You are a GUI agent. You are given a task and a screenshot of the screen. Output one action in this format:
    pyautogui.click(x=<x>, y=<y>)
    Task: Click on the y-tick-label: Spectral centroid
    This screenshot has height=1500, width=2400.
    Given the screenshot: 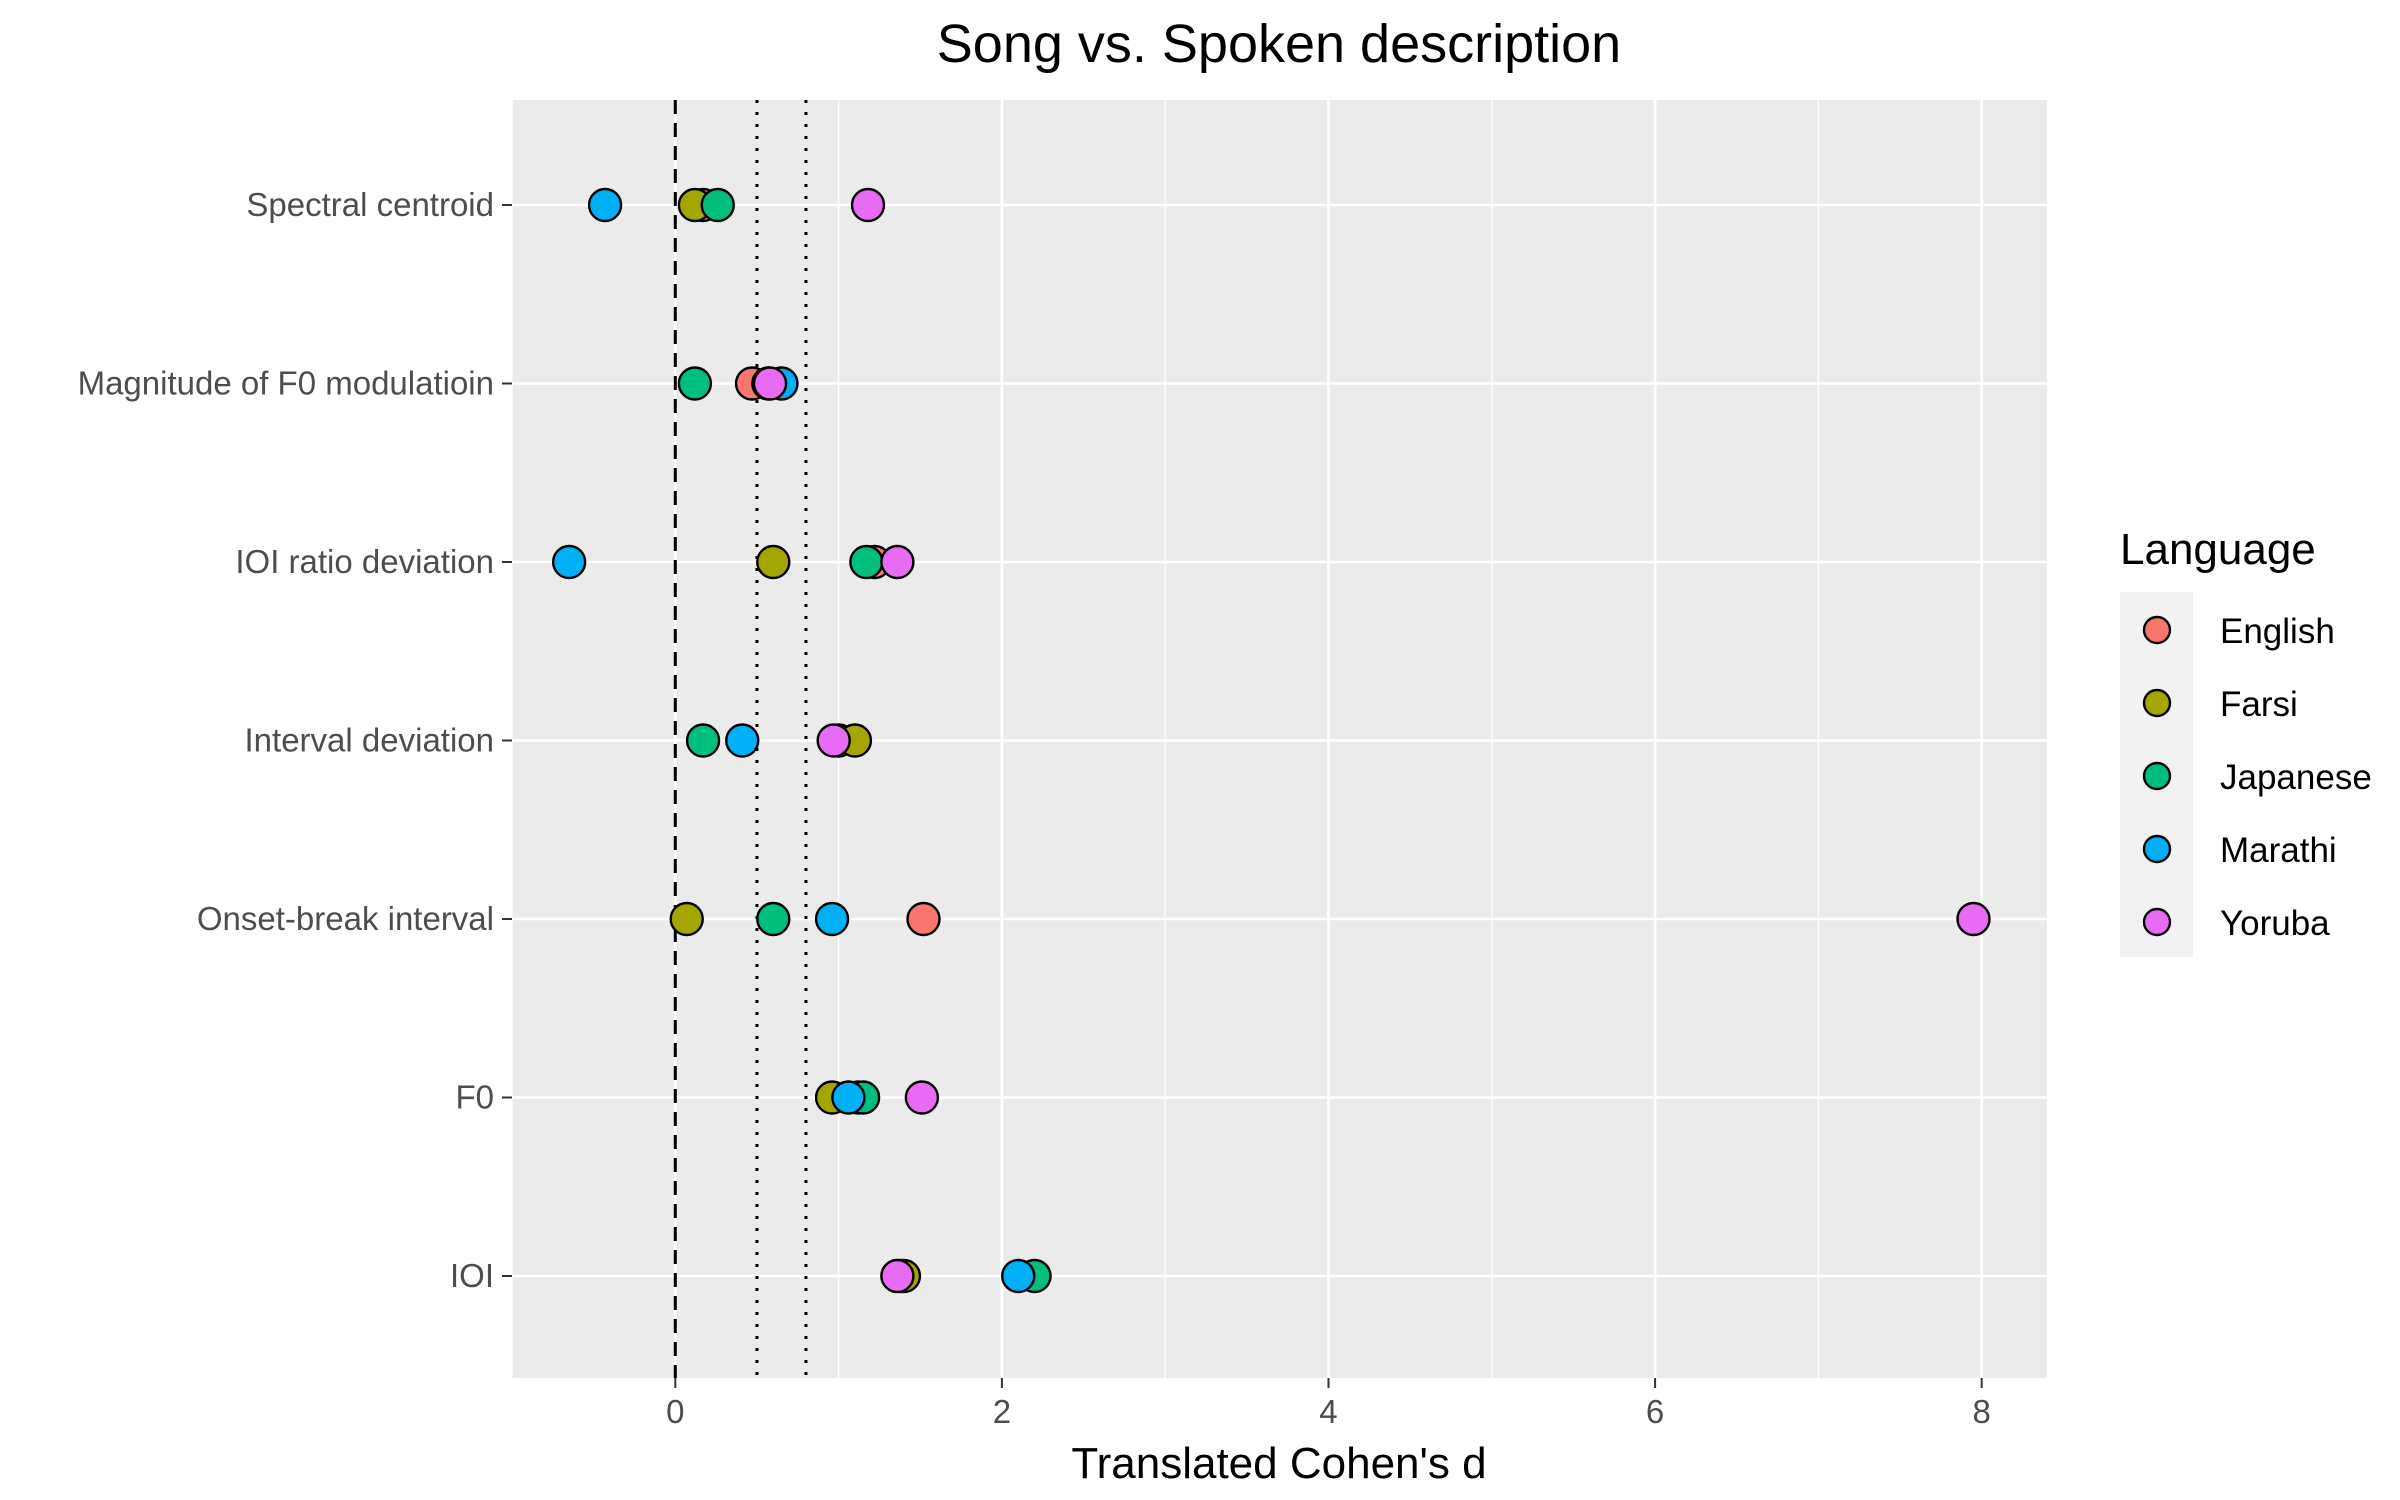 What is the action you would take?
    pyautogui.click(x=370, y=204)
    